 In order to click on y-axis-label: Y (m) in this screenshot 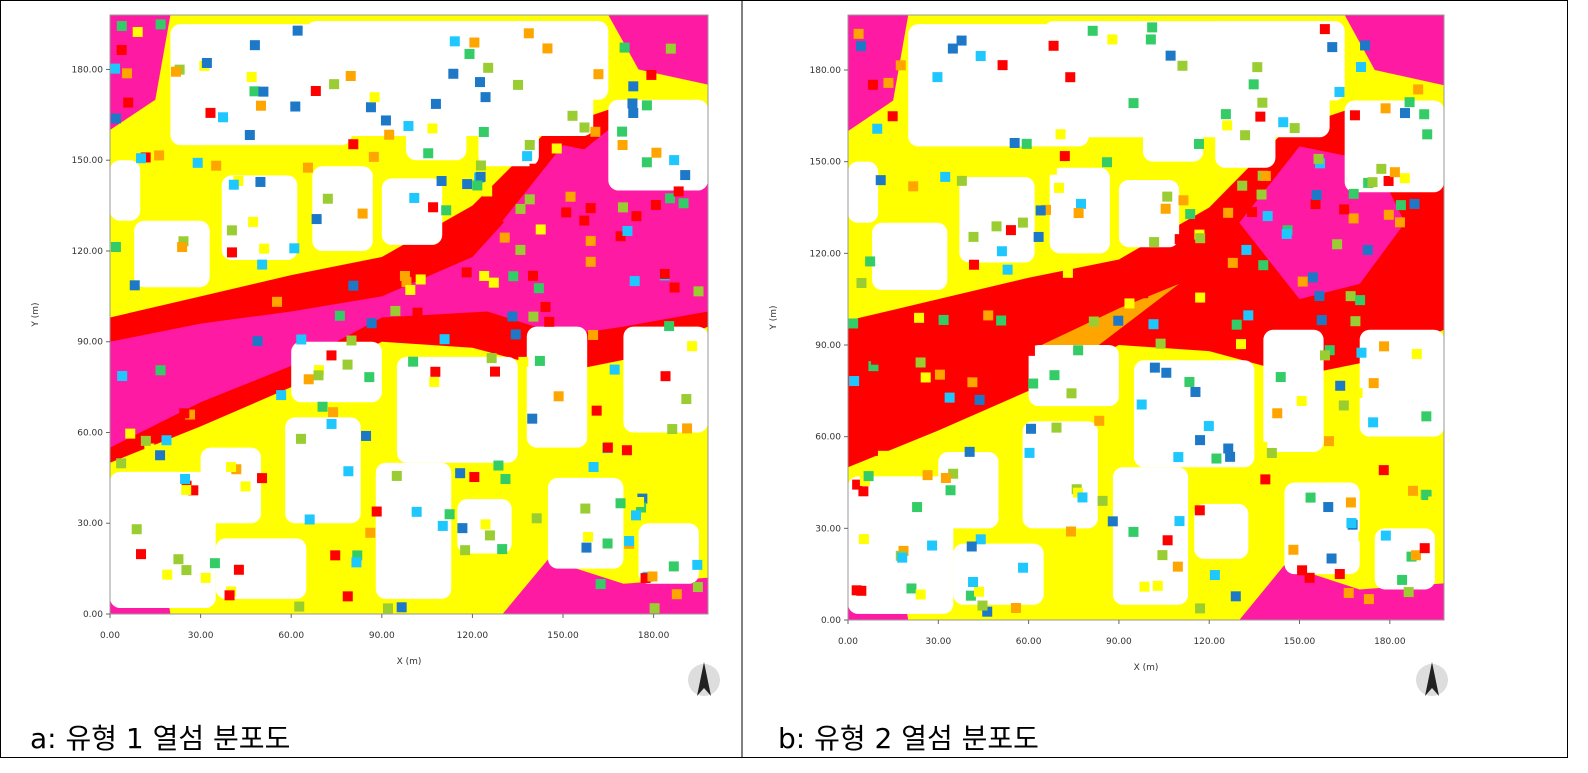, I will do `click(36, 314)`.